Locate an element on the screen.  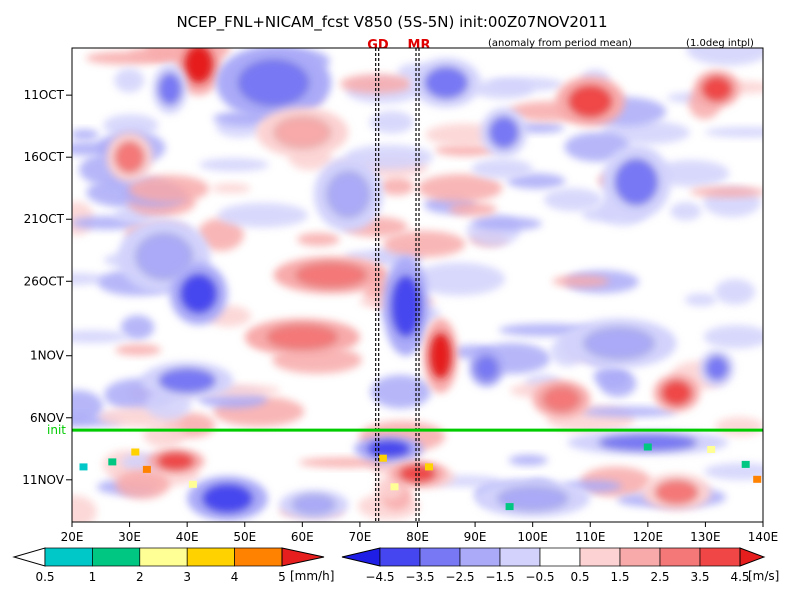
precip-unit: [mm/h] is located at coordinates (312, 576).